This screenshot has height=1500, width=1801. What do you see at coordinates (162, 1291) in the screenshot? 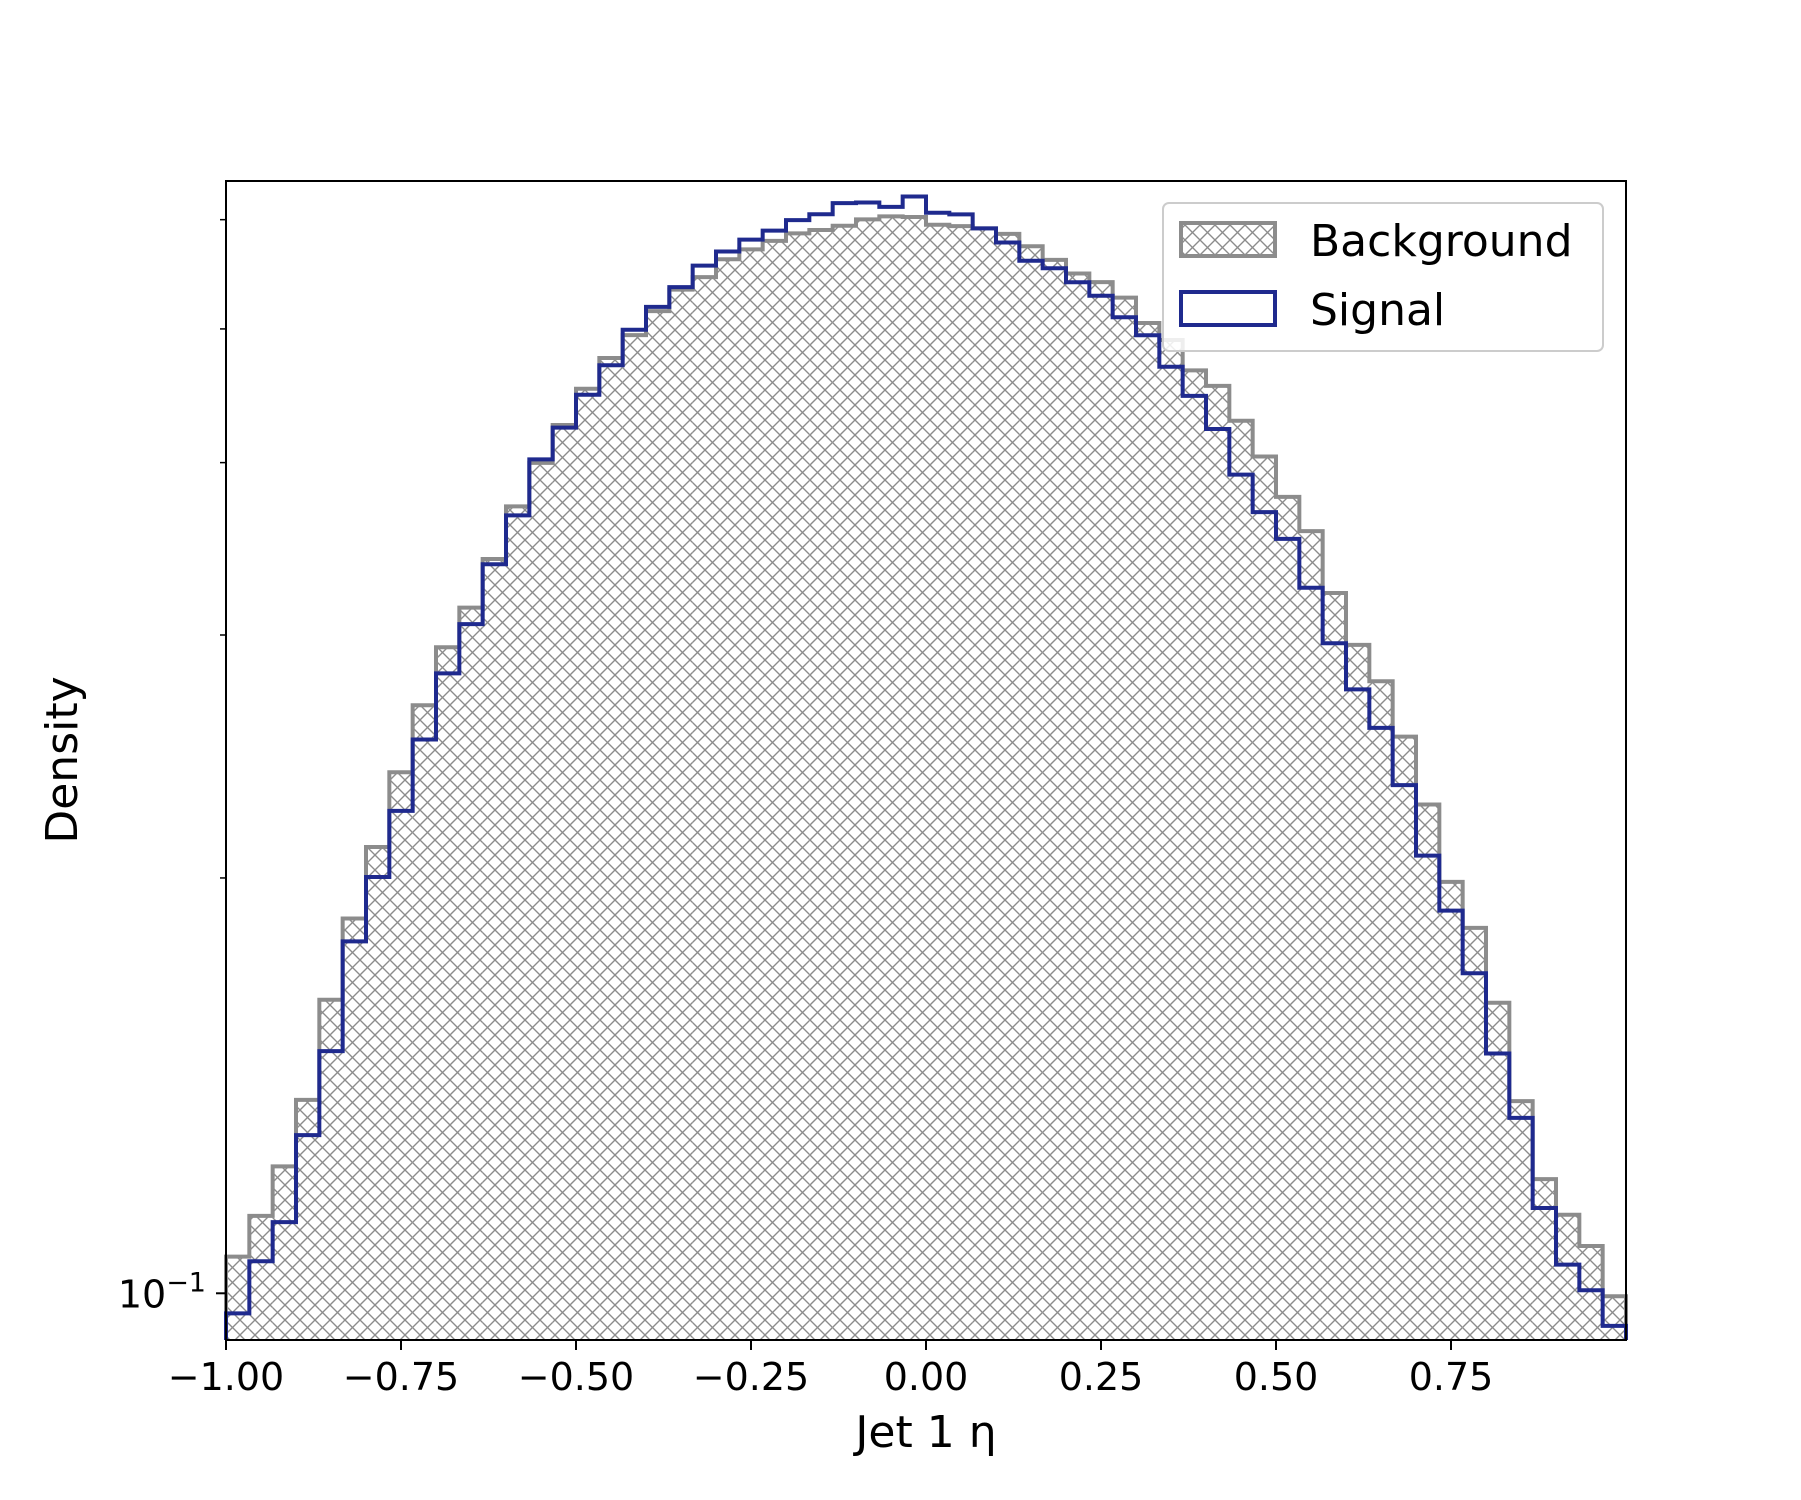
I see `y-tick-label: 10−1` at bounding box center [162, 1291].